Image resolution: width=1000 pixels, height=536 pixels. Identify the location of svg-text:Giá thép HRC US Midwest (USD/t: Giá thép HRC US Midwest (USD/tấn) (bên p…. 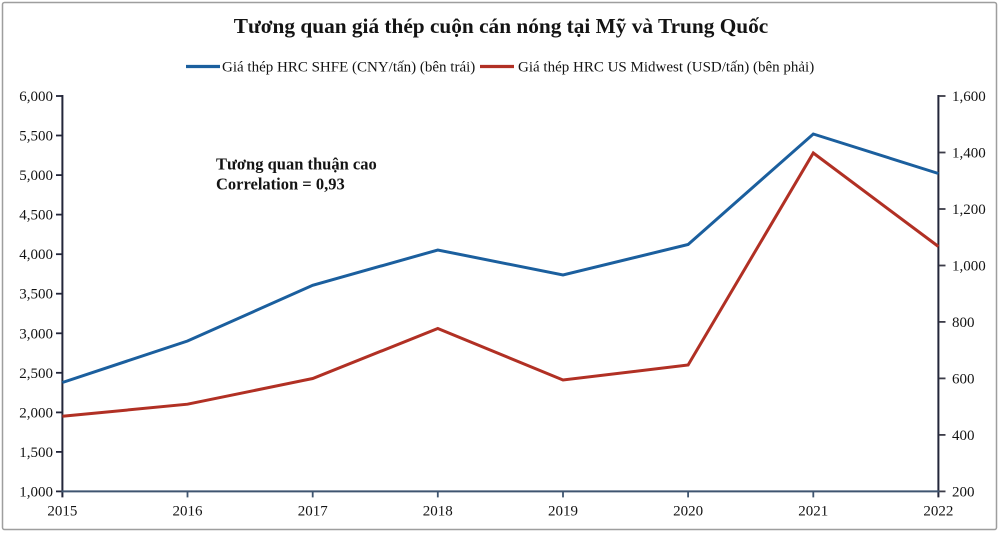
(666, 68).